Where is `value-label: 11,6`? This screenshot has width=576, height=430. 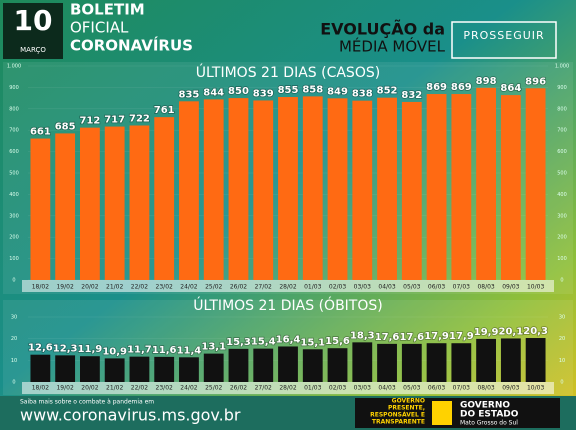
value-label: 11,6 is located at coordinates (164, 350).